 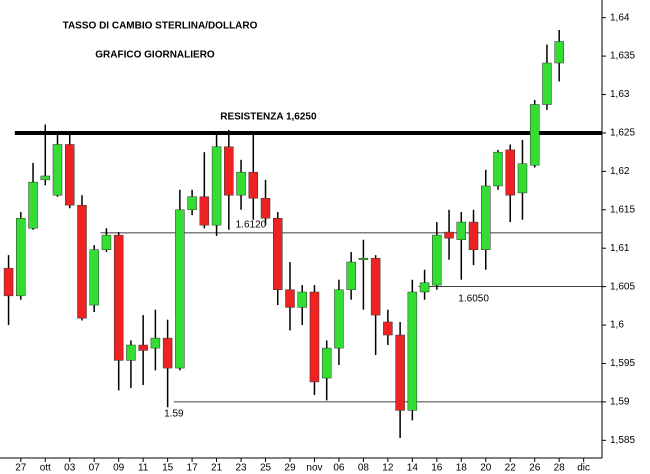 What do you see at coordinates (364, 468) in the screenshot?
I see `x-tick-label: 08` at bounding box center [364, 468].